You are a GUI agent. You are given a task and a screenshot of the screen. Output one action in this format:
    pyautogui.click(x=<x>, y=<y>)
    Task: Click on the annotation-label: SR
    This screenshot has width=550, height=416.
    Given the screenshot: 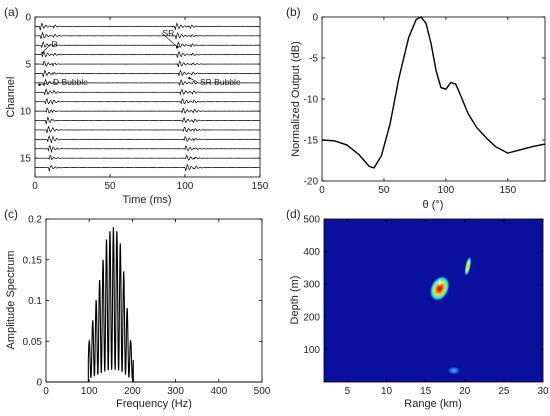 What is the action you would take?
    pyautogui.click(x=169, y=33)
    